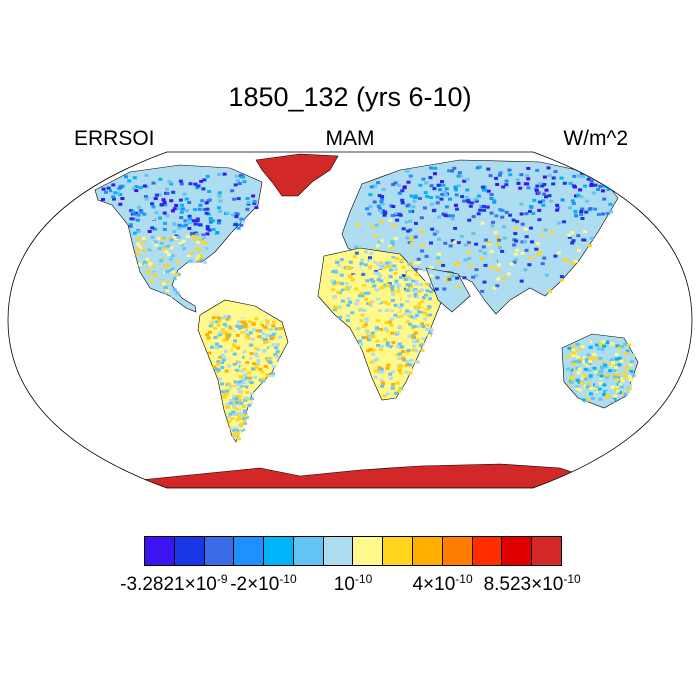 This screenshot has height=700, width=700. I want to click on antarctica-land, so click(360, 475).